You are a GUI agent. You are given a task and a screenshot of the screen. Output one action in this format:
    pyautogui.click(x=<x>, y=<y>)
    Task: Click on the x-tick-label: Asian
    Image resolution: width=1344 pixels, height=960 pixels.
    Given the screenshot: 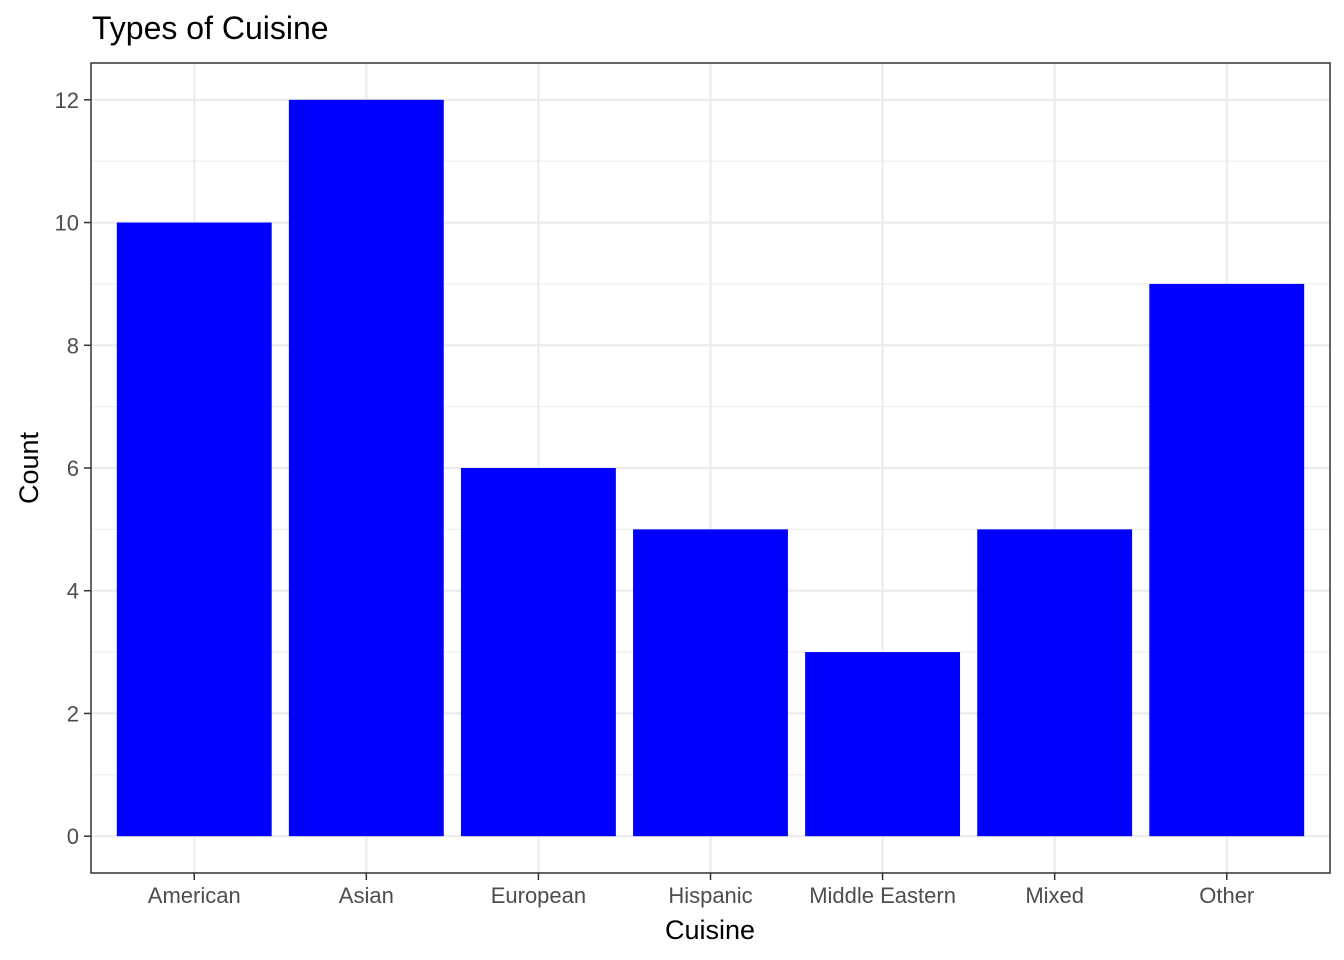 What is the action you would take?
    pyautogui.click(x=366, y=895)
    